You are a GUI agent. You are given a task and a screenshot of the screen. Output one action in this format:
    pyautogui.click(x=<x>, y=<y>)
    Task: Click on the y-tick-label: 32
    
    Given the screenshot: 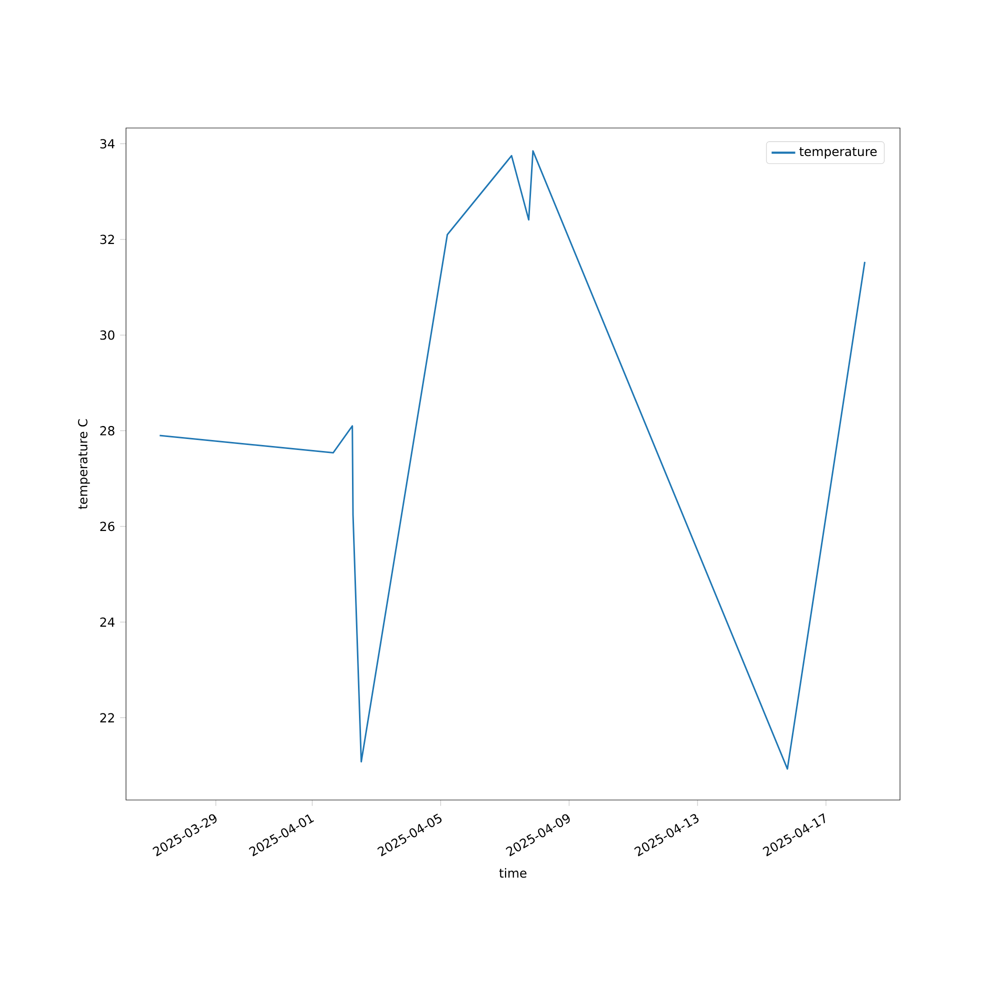 What is the action you would take?
    pyautogui.click(x=107, y=239)
    